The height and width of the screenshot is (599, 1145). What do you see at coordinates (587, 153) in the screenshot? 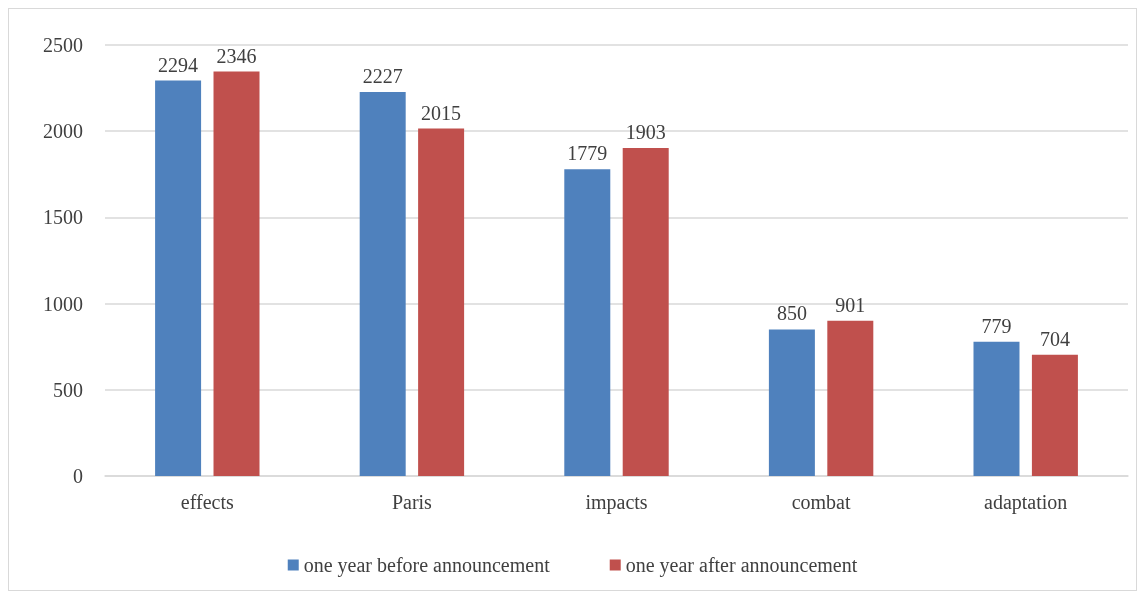
I see `data-label: 1779` at bounding box center [587, 153].